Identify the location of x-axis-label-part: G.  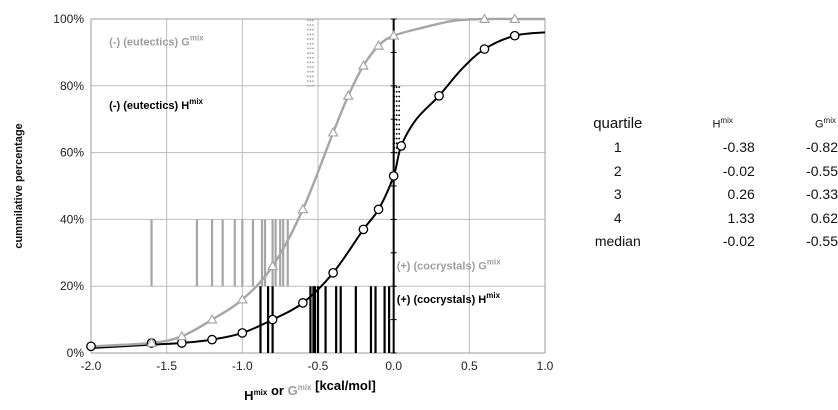
(293, 390).